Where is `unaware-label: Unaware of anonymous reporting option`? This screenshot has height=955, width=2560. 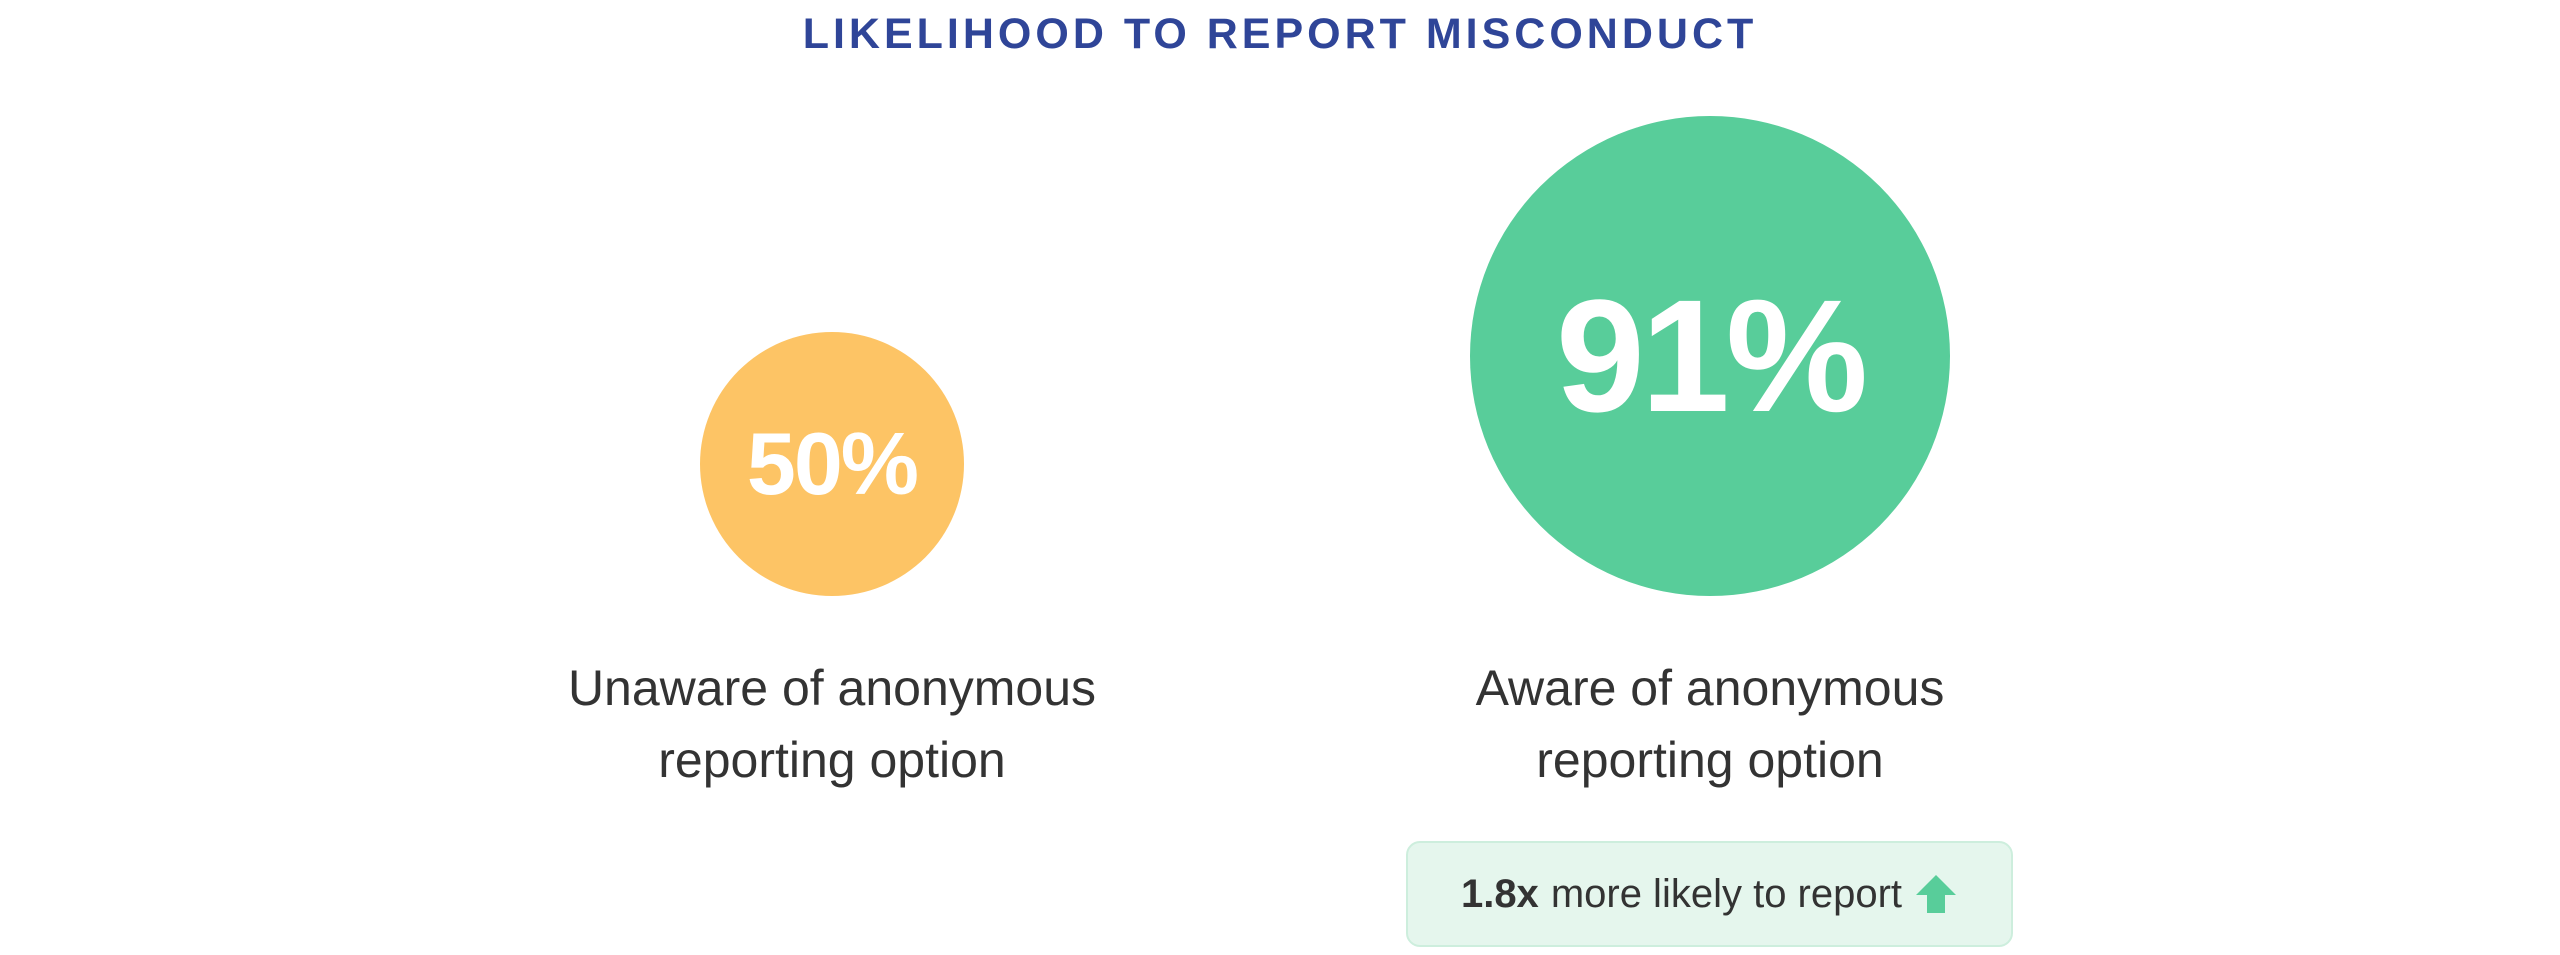 unaware-label: Unaware of anonymous reporting option is located at coordinates (832, 724).